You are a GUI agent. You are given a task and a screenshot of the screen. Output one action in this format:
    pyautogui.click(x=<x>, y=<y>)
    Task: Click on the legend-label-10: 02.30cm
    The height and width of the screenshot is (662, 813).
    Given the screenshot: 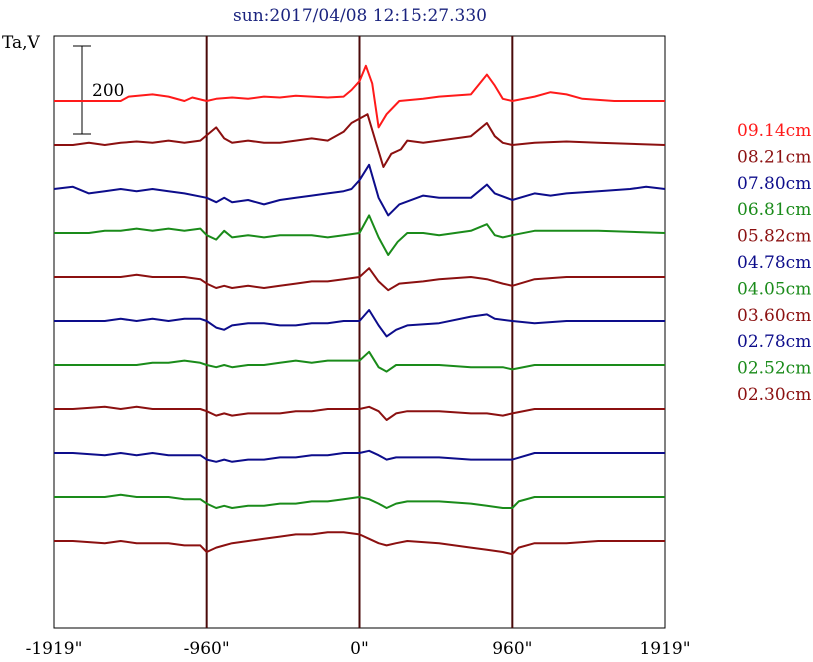 What is the action you would take?
    pyautogui.click(x=774, y=395)
    